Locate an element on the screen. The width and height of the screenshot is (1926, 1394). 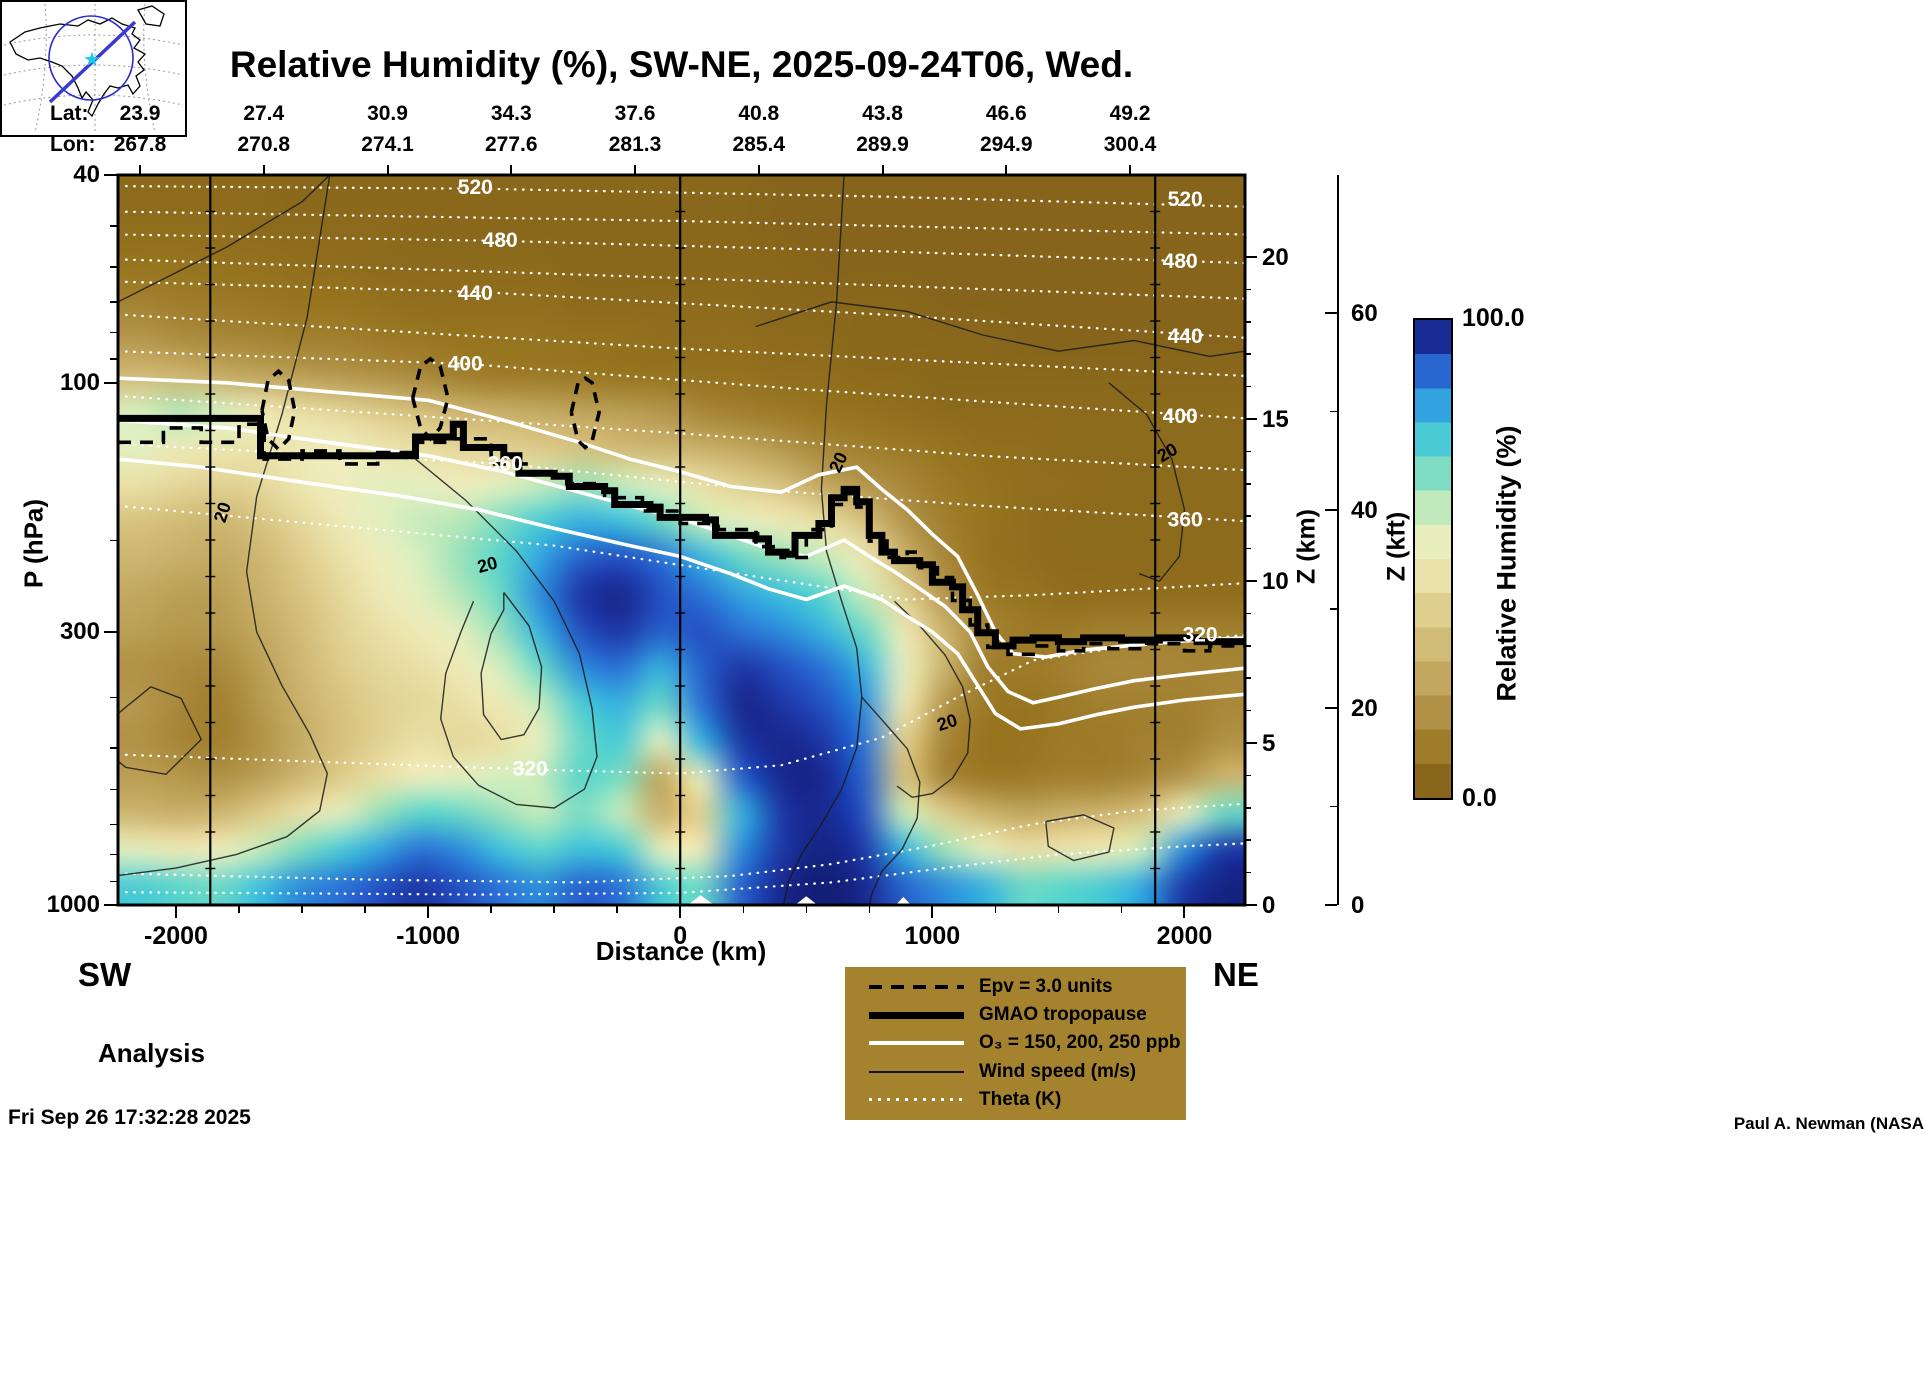
lon-value: 289.9 is located at coordinates (882, 144).